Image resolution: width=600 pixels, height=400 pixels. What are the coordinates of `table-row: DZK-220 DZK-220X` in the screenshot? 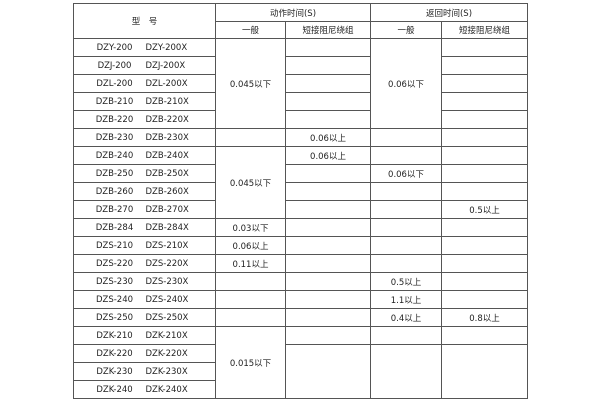 It's located at (300, 371).